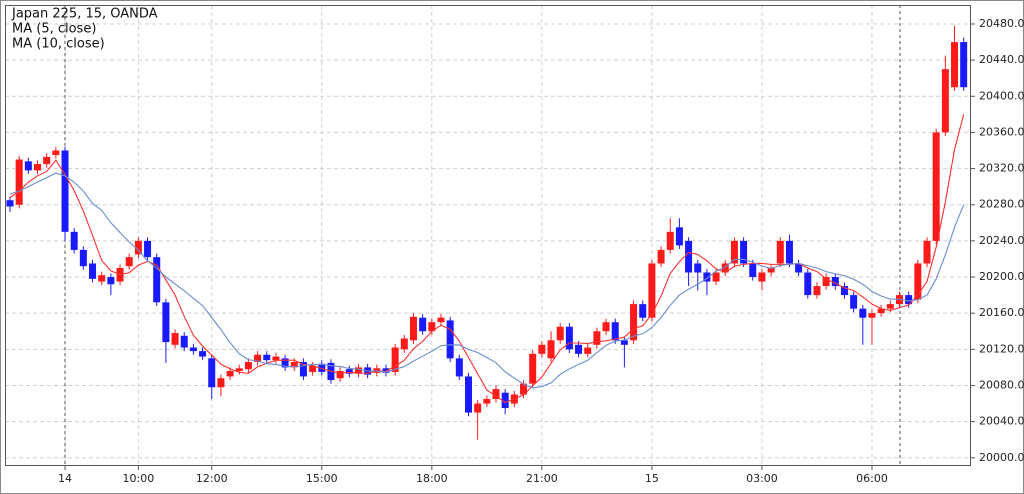  Describe the element at coordinates (1001, 59) in the screenshot. I see `y-tick-label: 20440.0` at that location.